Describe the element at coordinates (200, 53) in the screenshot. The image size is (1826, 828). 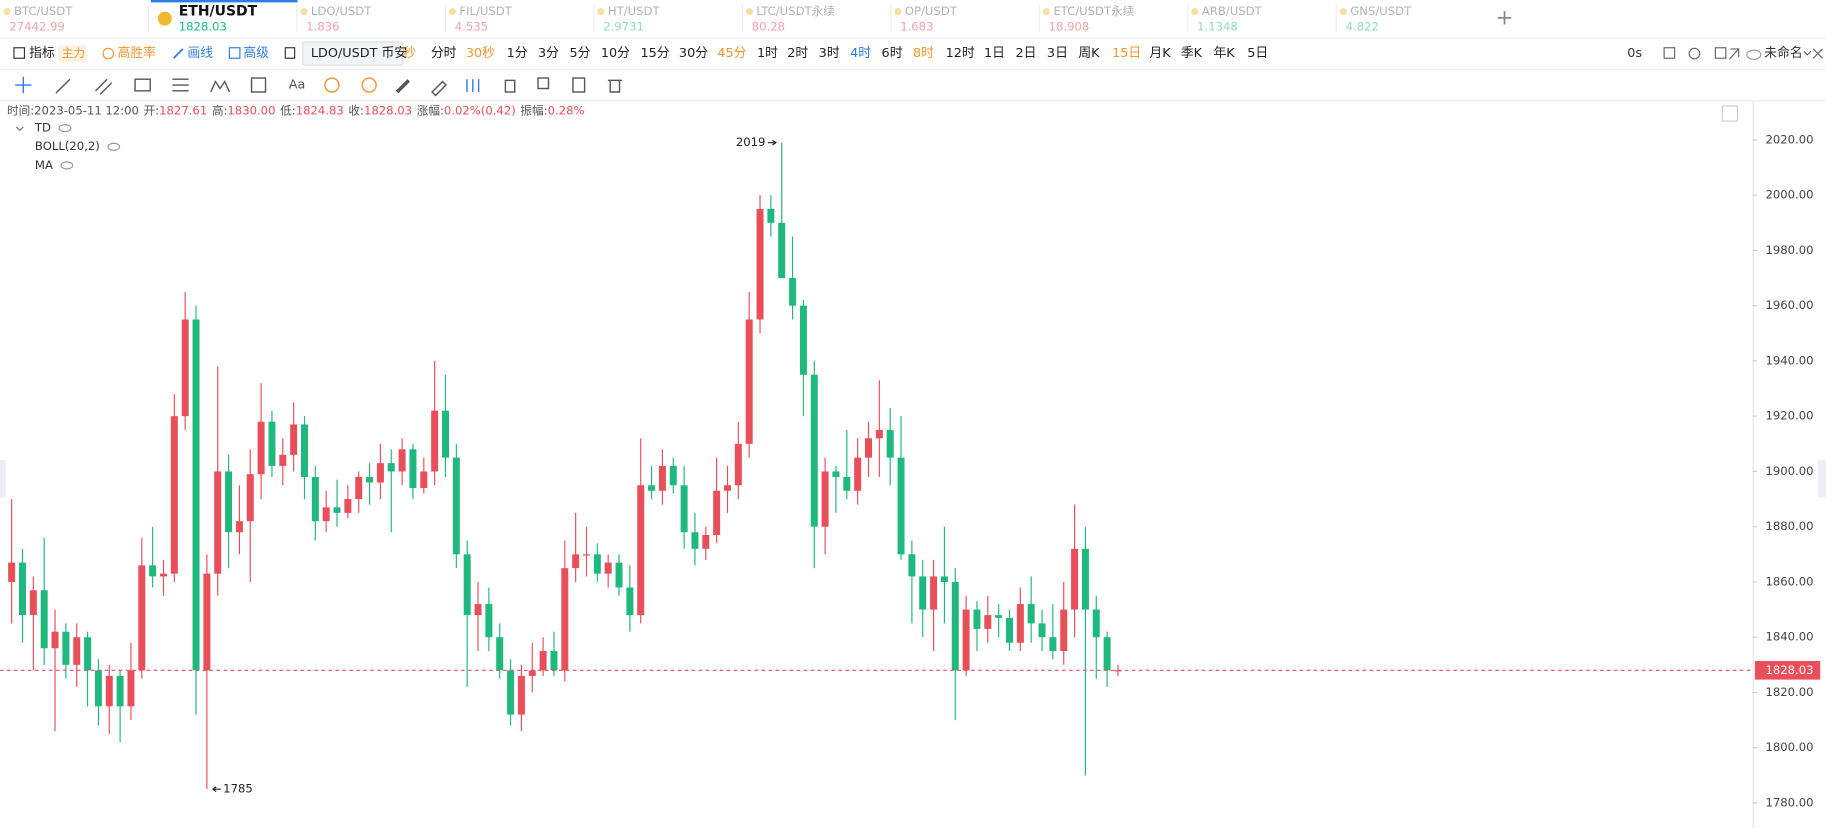
I see `draw-button: 画线` at that location.